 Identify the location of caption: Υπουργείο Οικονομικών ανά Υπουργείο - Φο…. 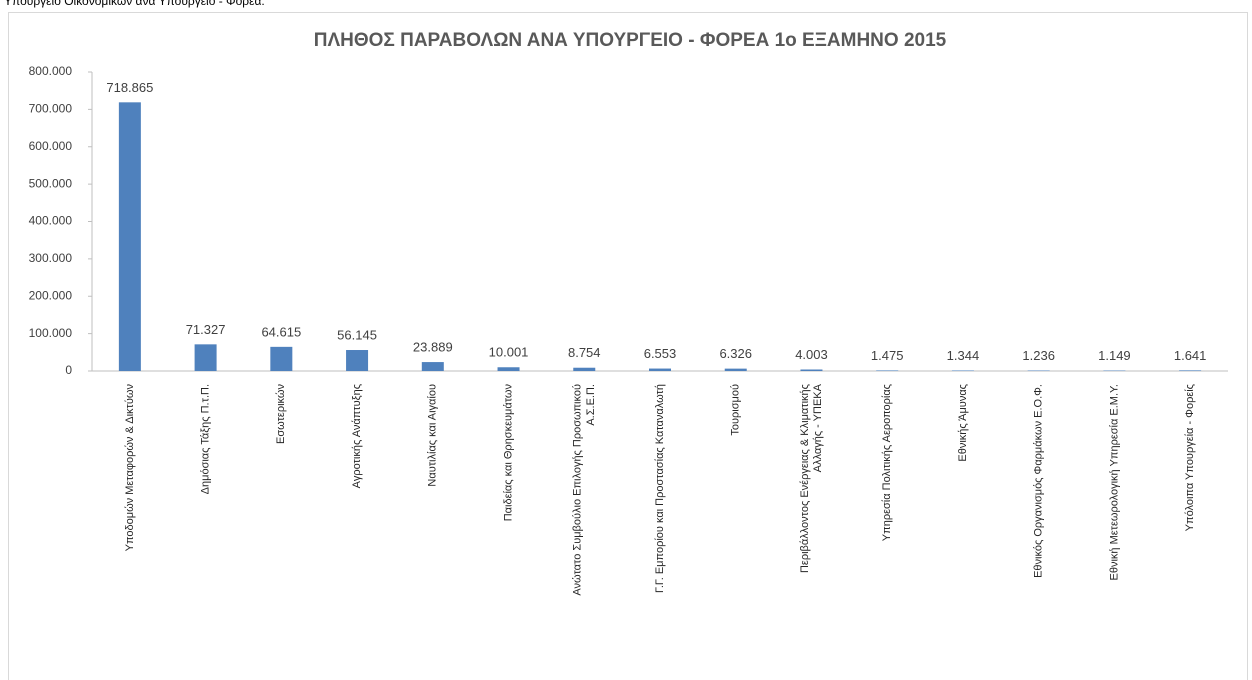
(134, 4).